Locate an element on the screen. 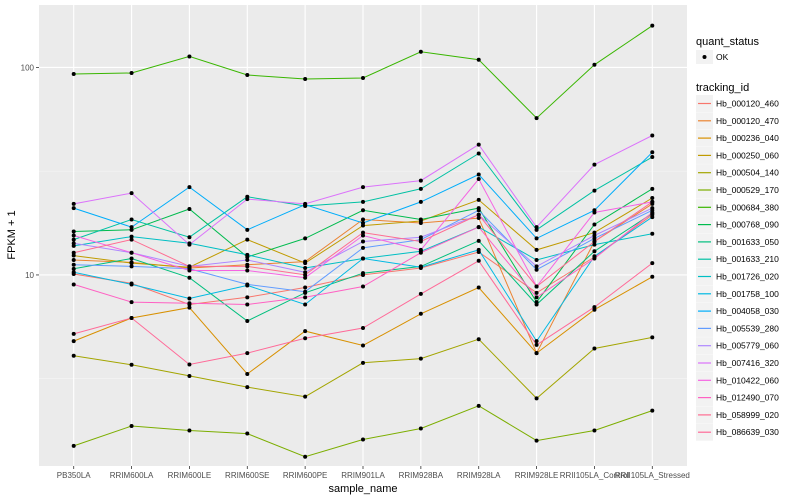 The width and height of the screenshot is (800, 500). legend-item: Hb_000504_140 is located at coordinates (737, 173).